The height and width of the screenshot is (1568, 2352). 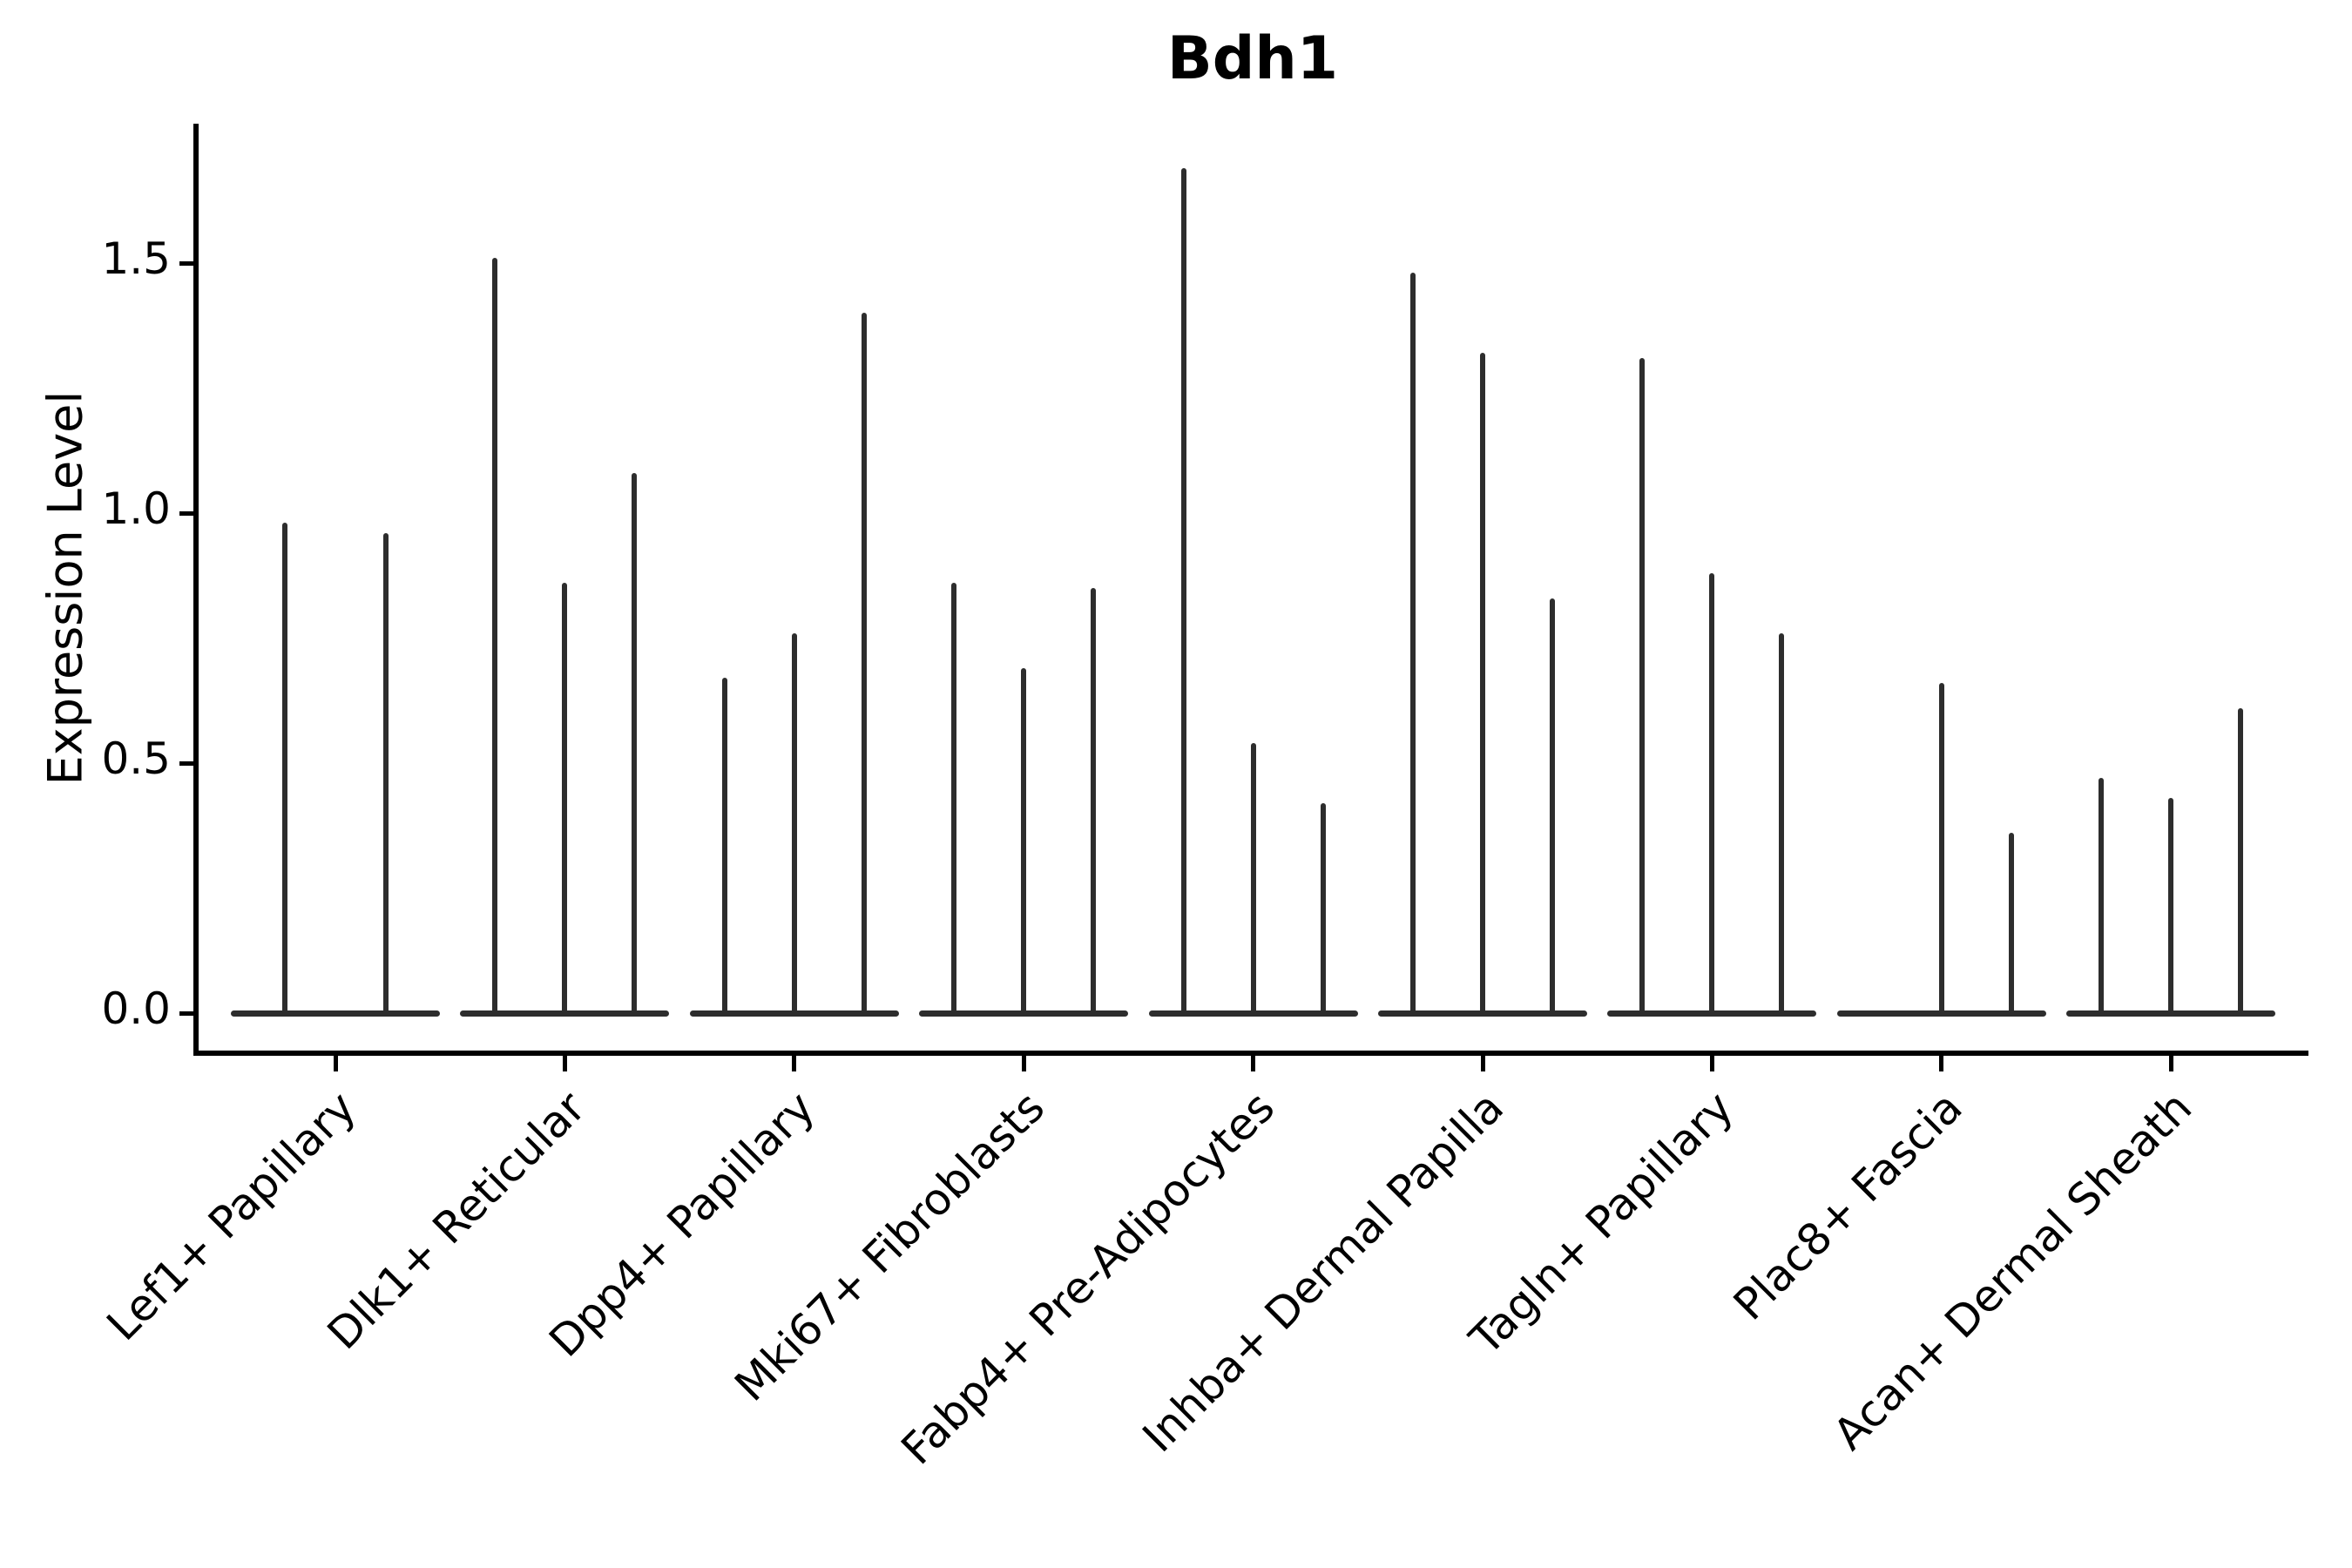 I want to click on y-tick-label: 1.5, so click(x=136, y=258).